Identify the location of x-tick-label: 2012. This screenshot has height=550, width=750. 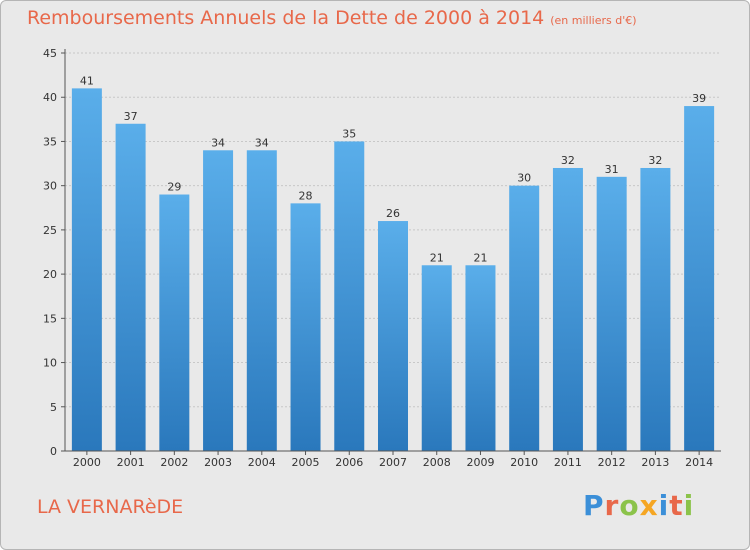
(612, 462).